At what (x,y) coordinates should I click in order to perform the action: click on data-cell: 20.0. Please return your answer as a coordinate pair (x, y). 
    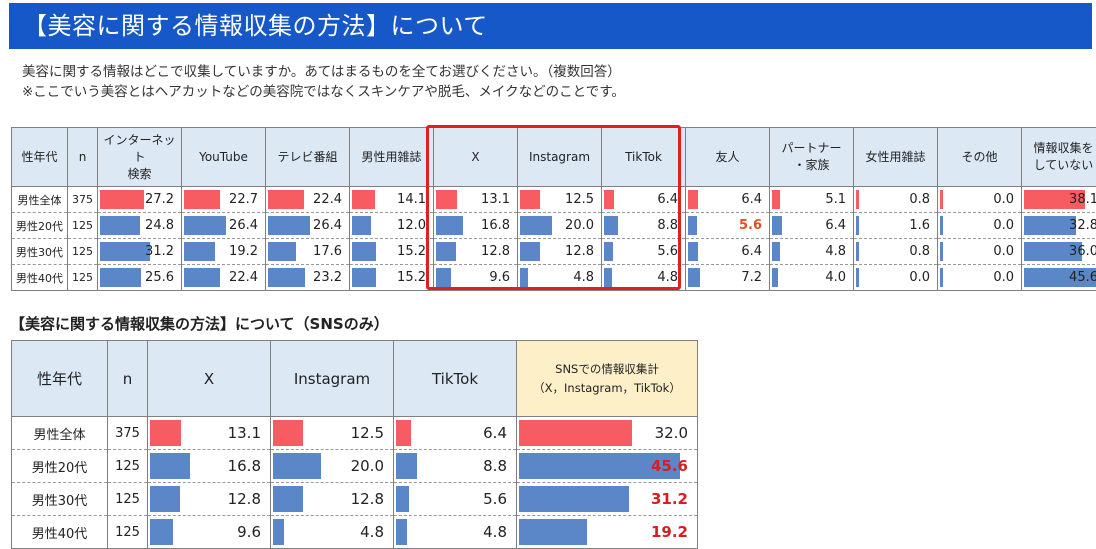
    Looking at the image, I should click on (560, 226).